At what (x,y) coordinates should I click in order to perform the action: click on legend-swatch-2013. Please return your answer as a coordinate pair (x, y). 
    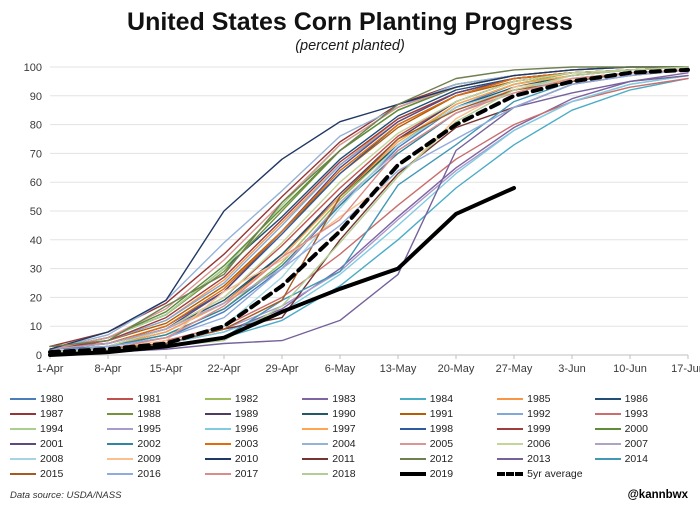
    Looking at the image, I should click on (510, 458).